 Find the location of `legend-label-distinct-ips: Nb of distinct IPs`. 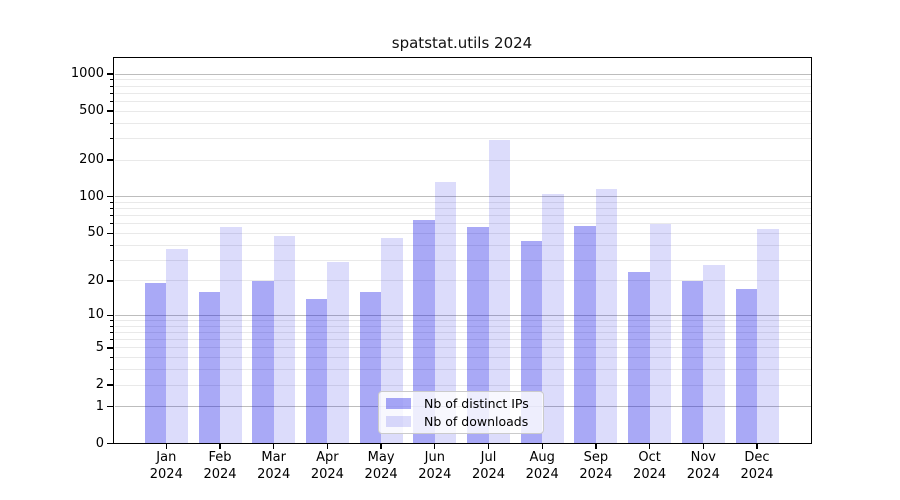

legend-label-distinct-ips: Nb of distinct IPs is located at coordinates (476, 403).